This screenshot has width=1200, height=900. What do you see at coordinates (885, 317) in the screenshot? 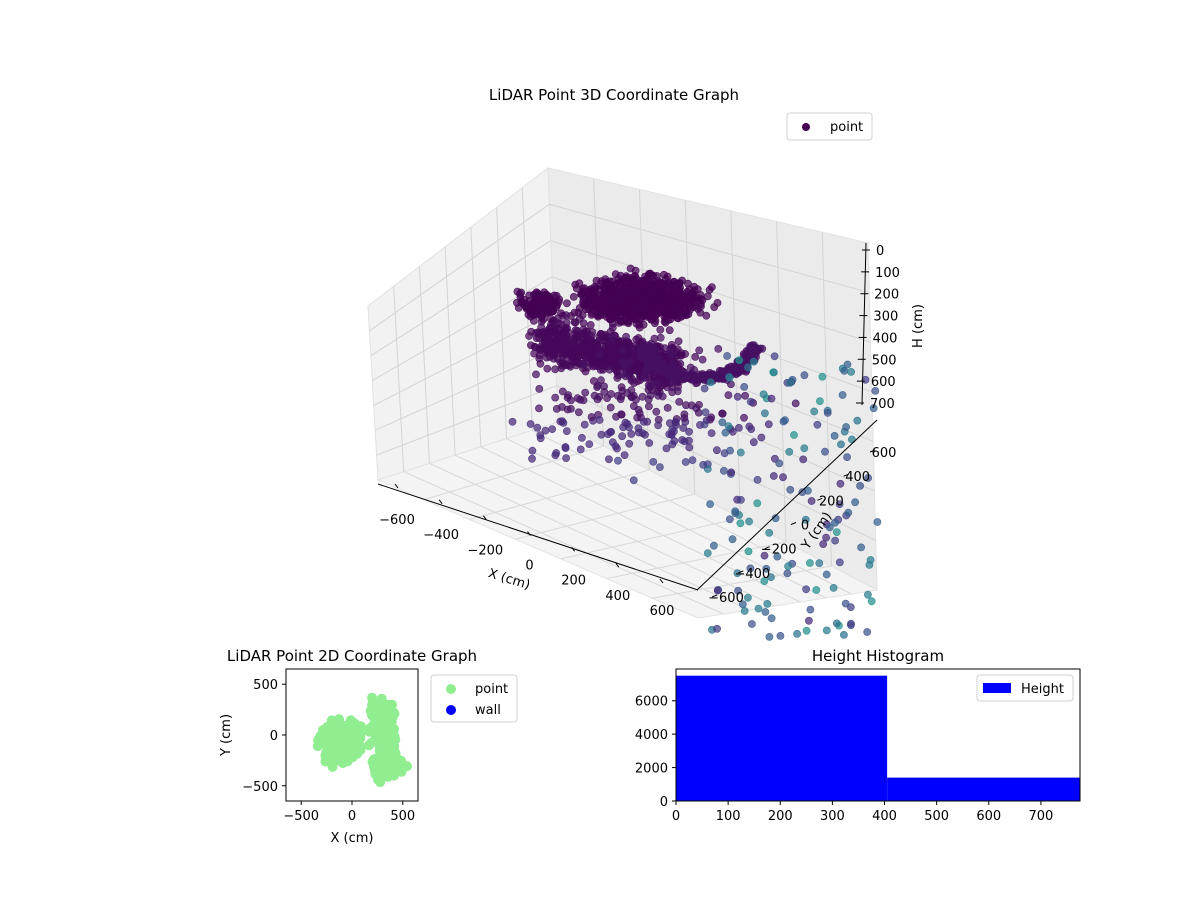
I see `z-tick-label-3d: 300` at bounding box center [885, 317].